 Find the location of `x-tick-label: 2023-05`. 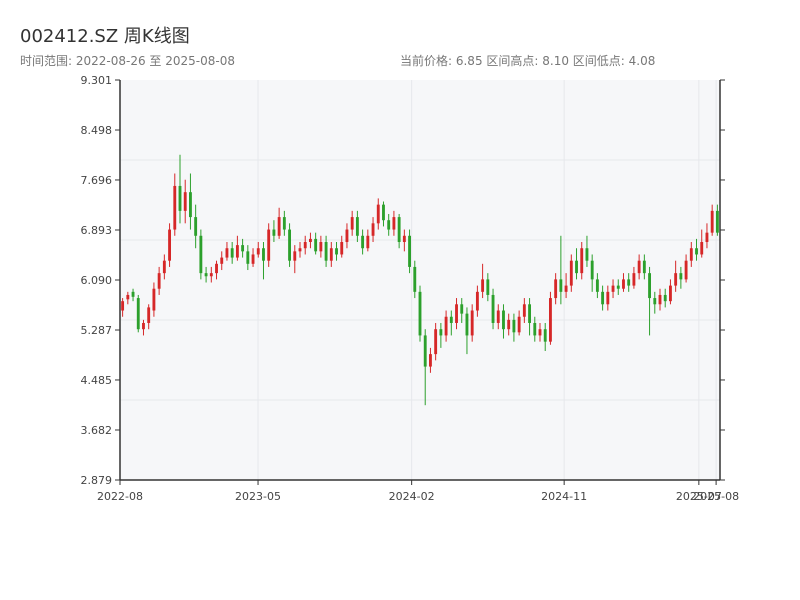

x-tick-label: 2023-05 is located at coordinates (258, 496).